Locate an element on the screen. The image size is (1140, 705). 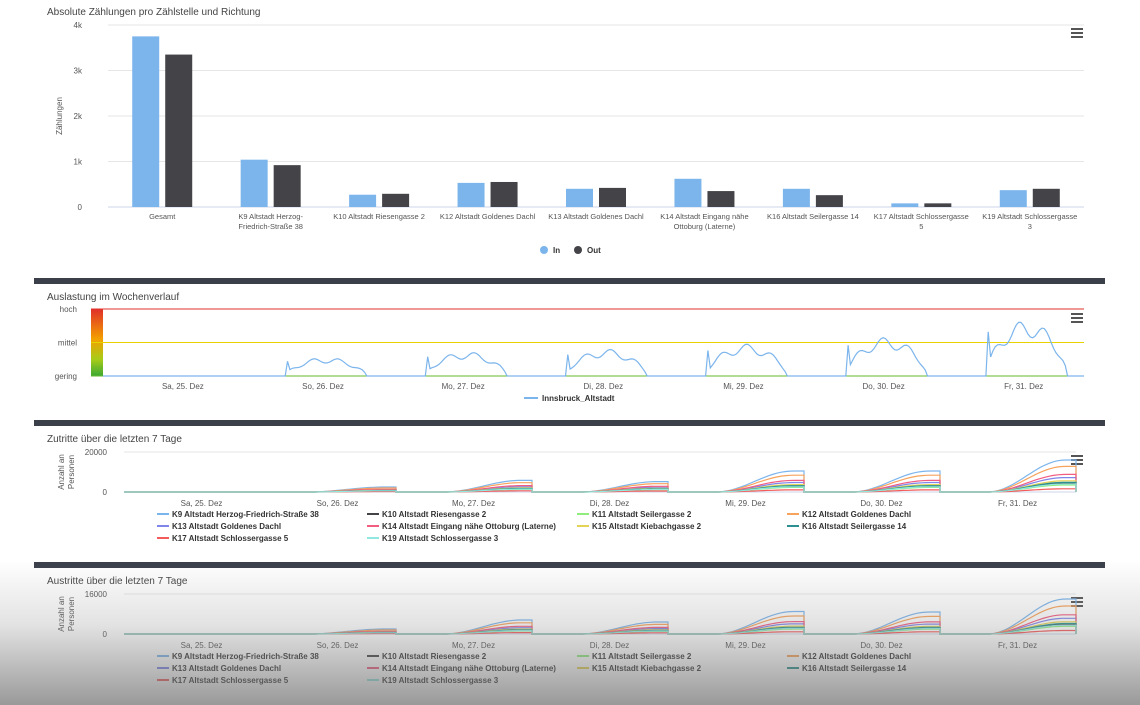
legend-label: K10 Altstadt Riesengasse 2 is located at coordinates (434, 514).